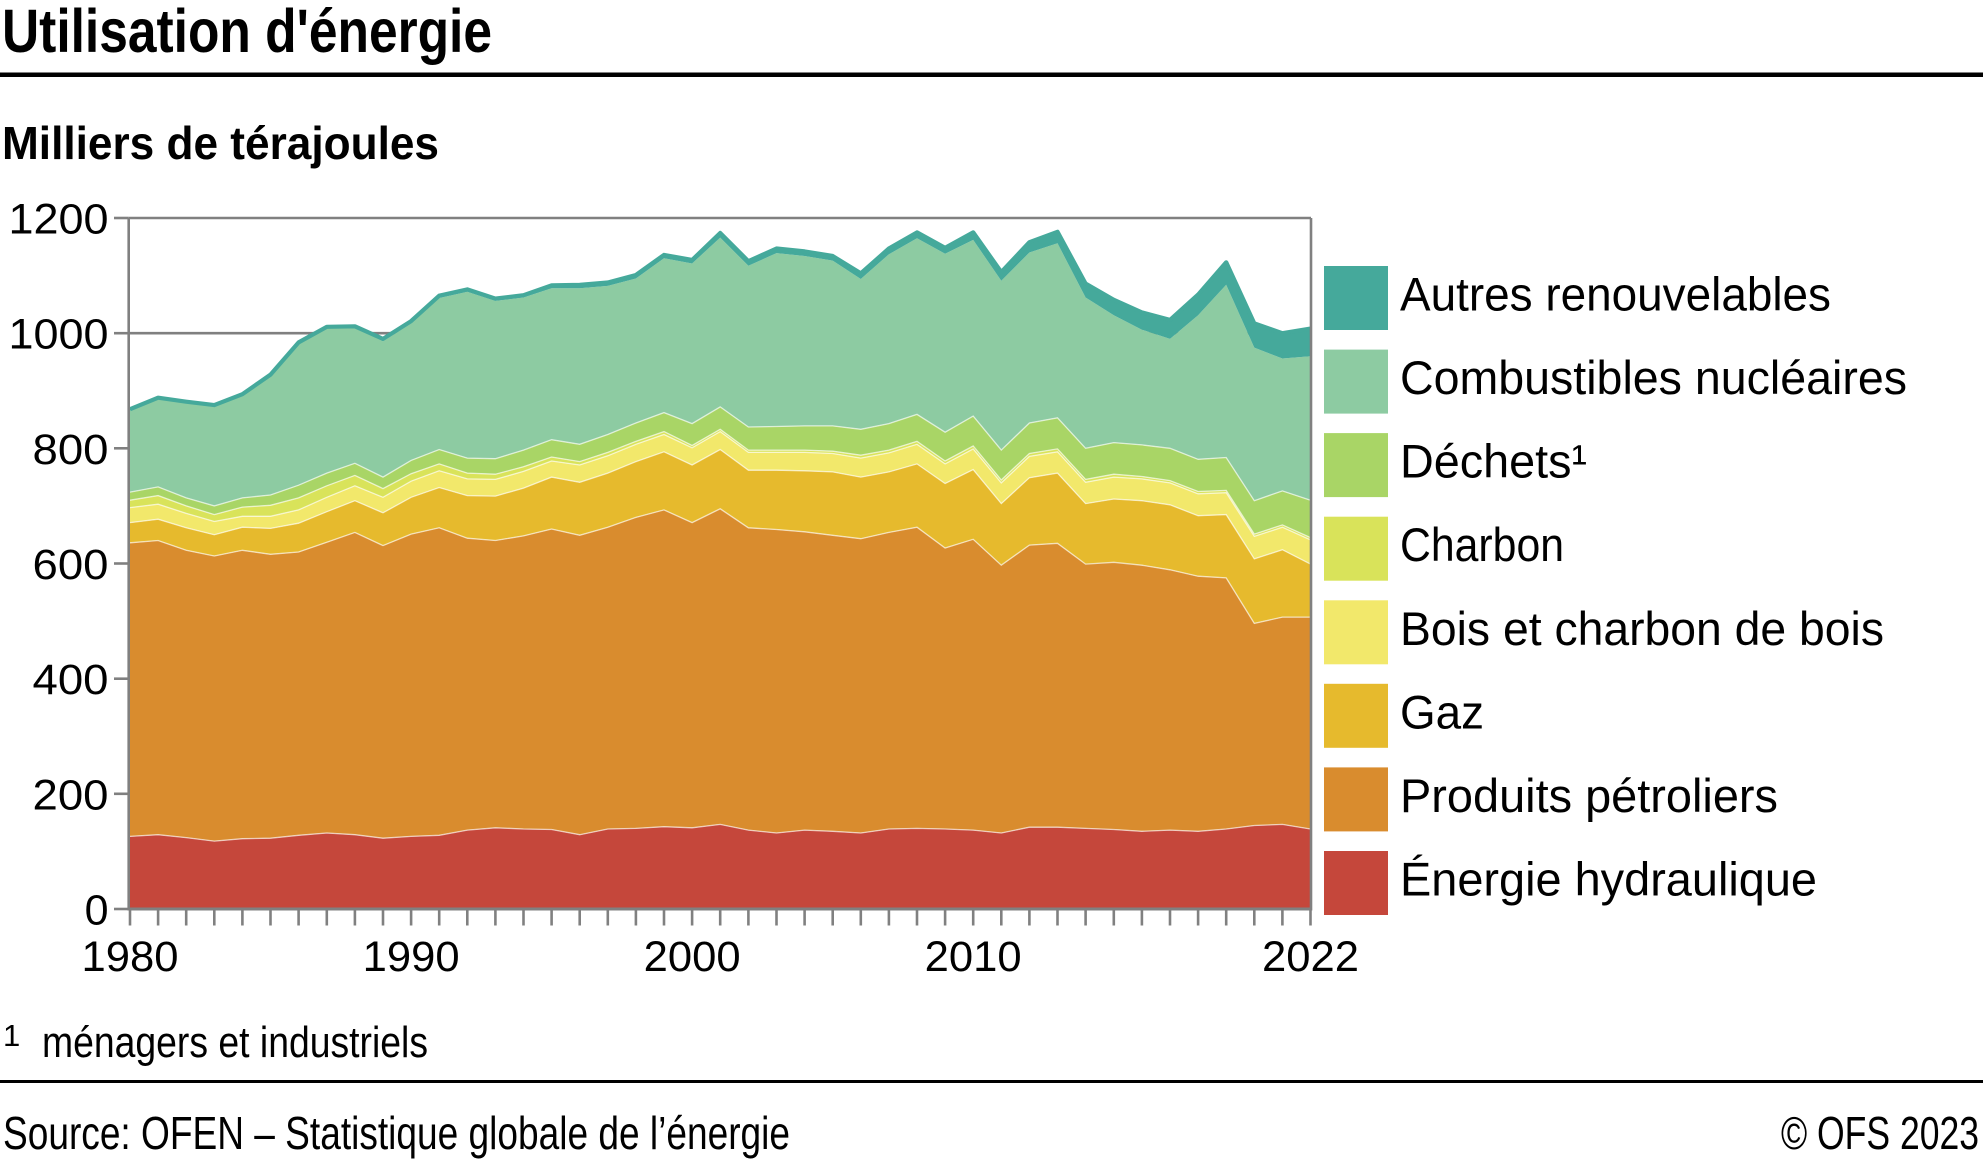  I want to click on svg-text: Charbon, so click(1482, 544).